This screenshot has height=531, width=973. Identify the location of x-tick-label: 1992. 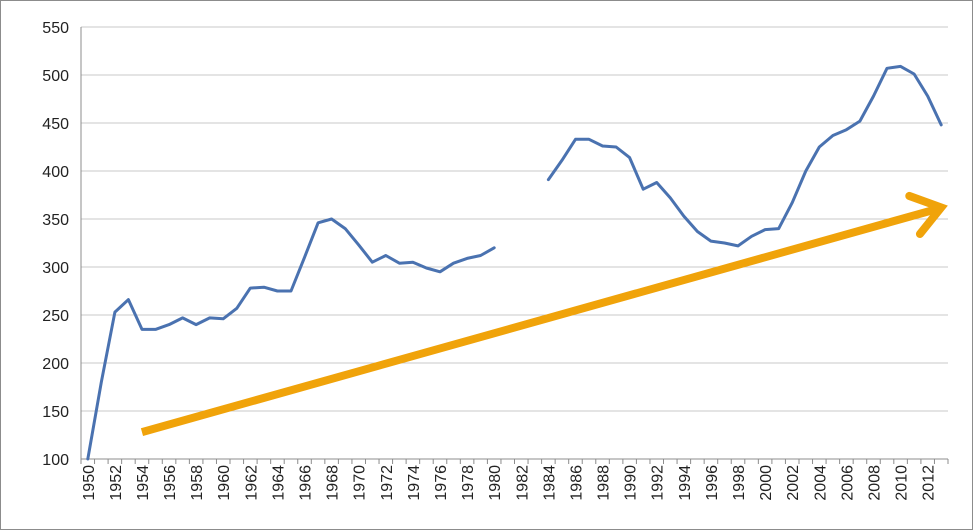
(658, 483).